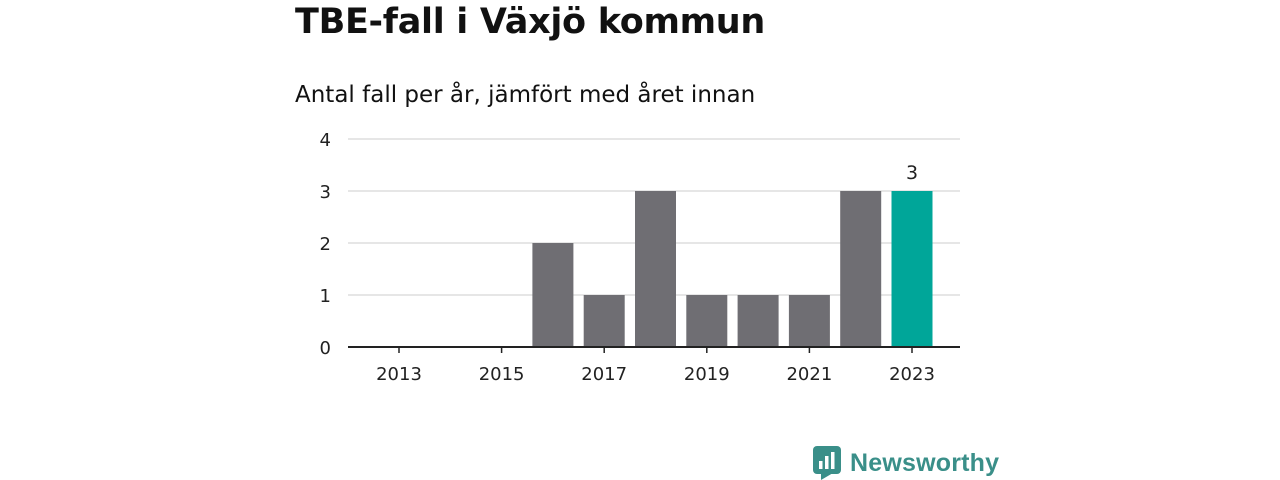 The image size is (1280, 480). What do you see at coordinates (758, 321) in the screenshot?
I see `bar-2020` at bounding box center [758, 321].